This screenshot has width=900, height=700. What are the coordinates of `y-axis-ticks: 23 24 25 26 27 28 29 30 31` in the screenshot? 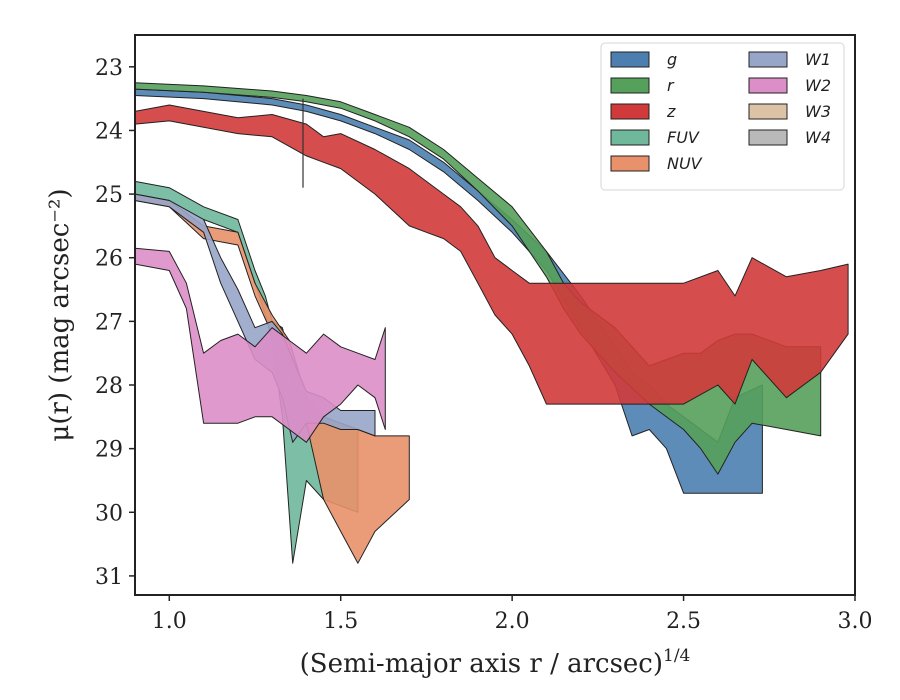 It's located at (115, 323).